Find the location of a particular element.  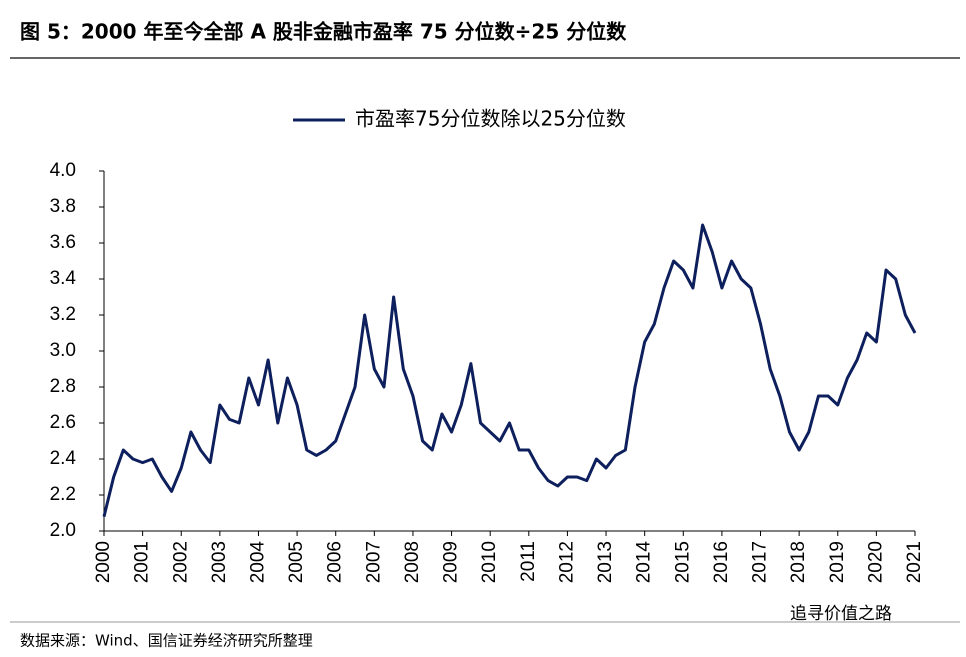

y-tick-label: 2.2 is located at coordinates (63, 494).